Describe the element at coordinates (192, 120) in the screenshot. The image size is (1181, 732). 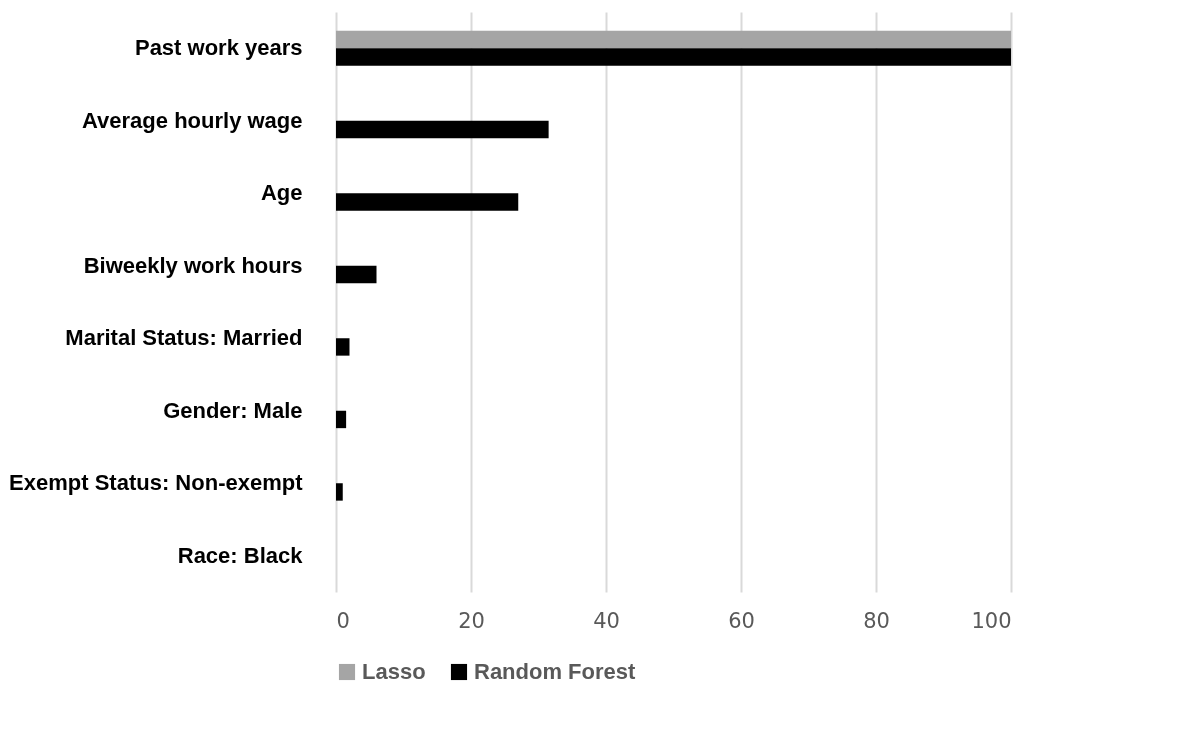
I see `y-tick-label: Average hourly wage` at that location.